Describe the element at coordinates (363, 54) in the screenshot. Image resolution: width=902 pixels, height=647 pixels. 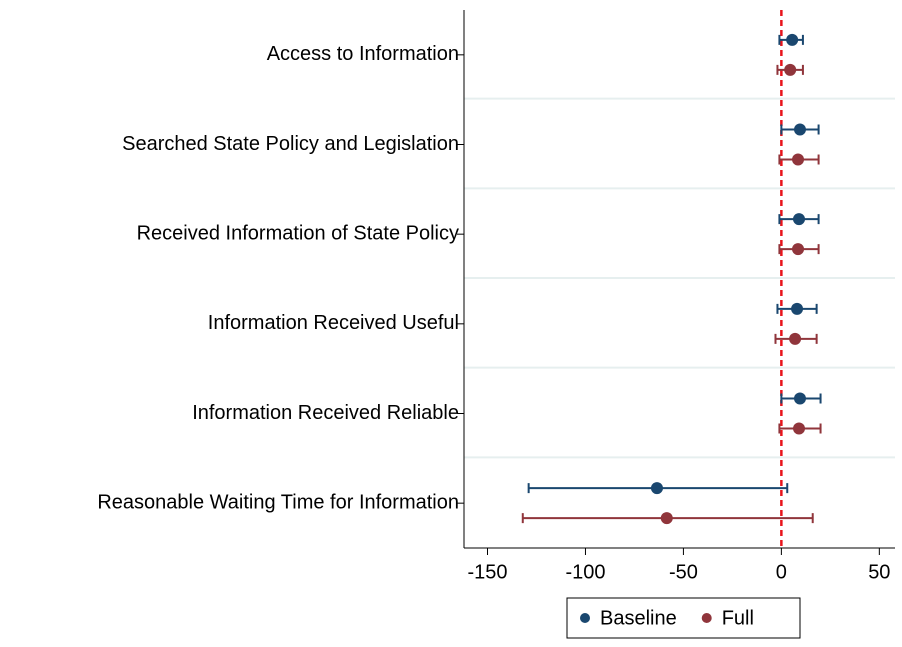
I see `y-tick-label: Access to Information` at that location.